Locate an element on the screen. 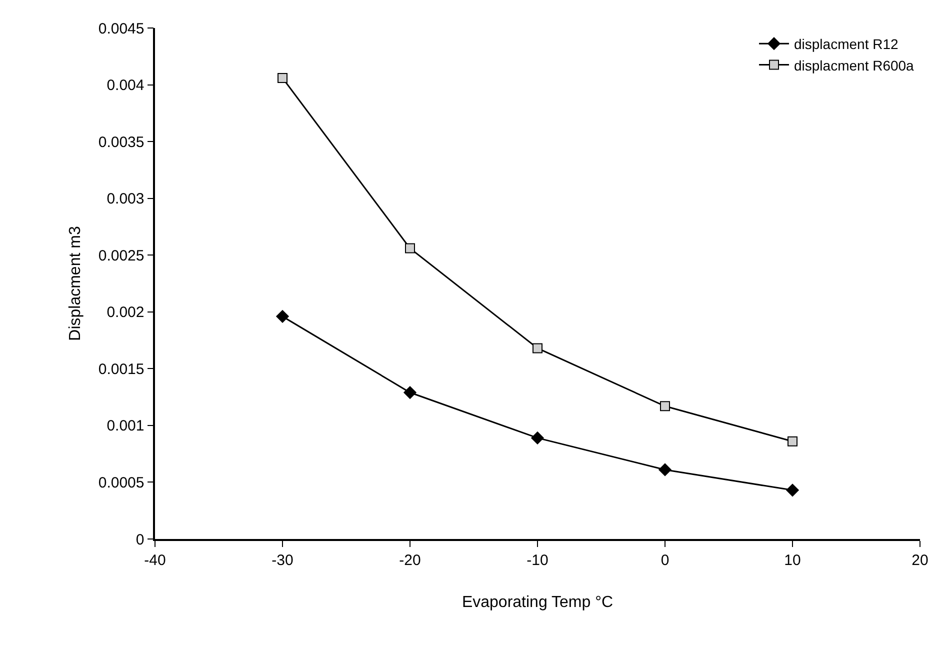 Image resolution: width=936 pixels, height=649 pixels. x-tick-label: -20 is located at coordinates (410, 560).